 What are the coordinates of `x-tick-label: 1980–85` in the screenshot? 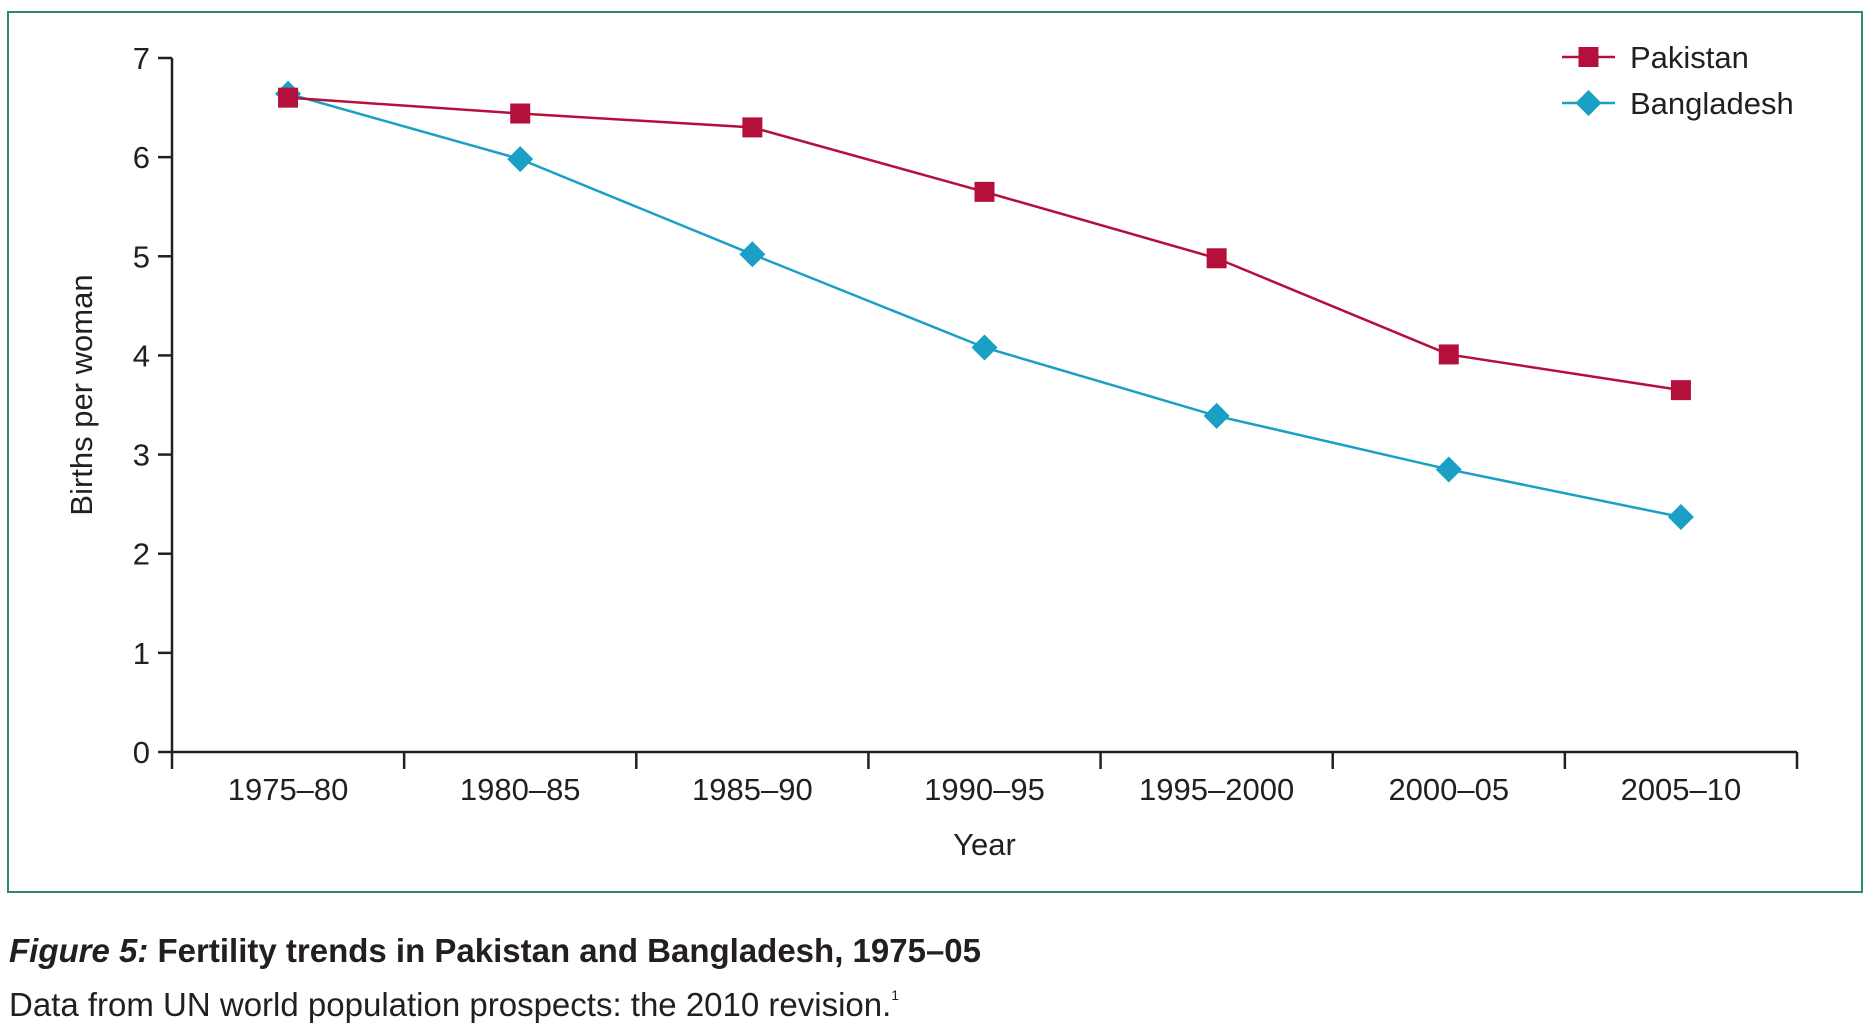 It's located at (520, 789).